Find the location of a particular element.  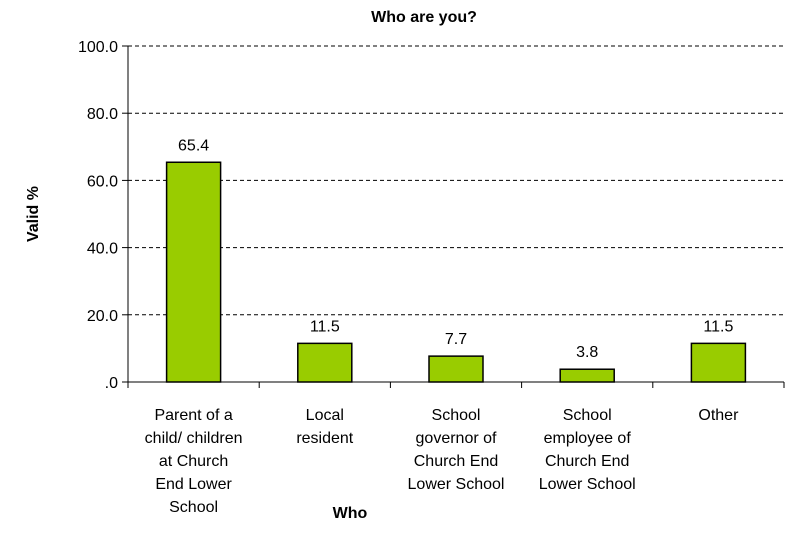

chart-title: Who are you? is located at coordinates (424, 17).